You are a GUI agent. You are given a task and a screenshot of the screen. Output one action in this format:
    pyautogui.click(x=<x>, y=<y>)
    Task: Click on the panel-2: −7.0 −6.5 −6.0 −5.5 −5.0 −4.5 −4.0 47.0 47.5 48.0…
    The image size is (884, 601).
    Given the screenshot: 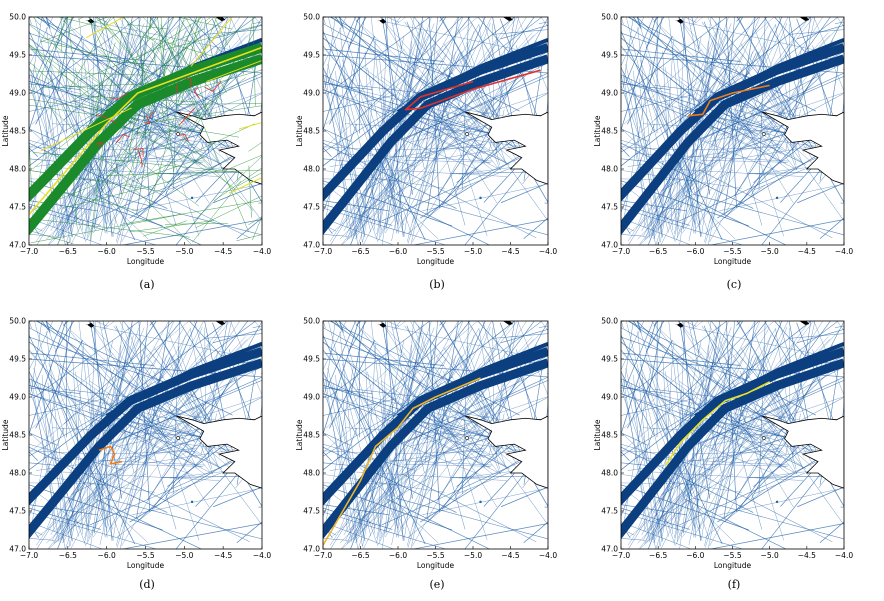 What is the action you would take?
    pyautogui.click(x=431, y=146)
    